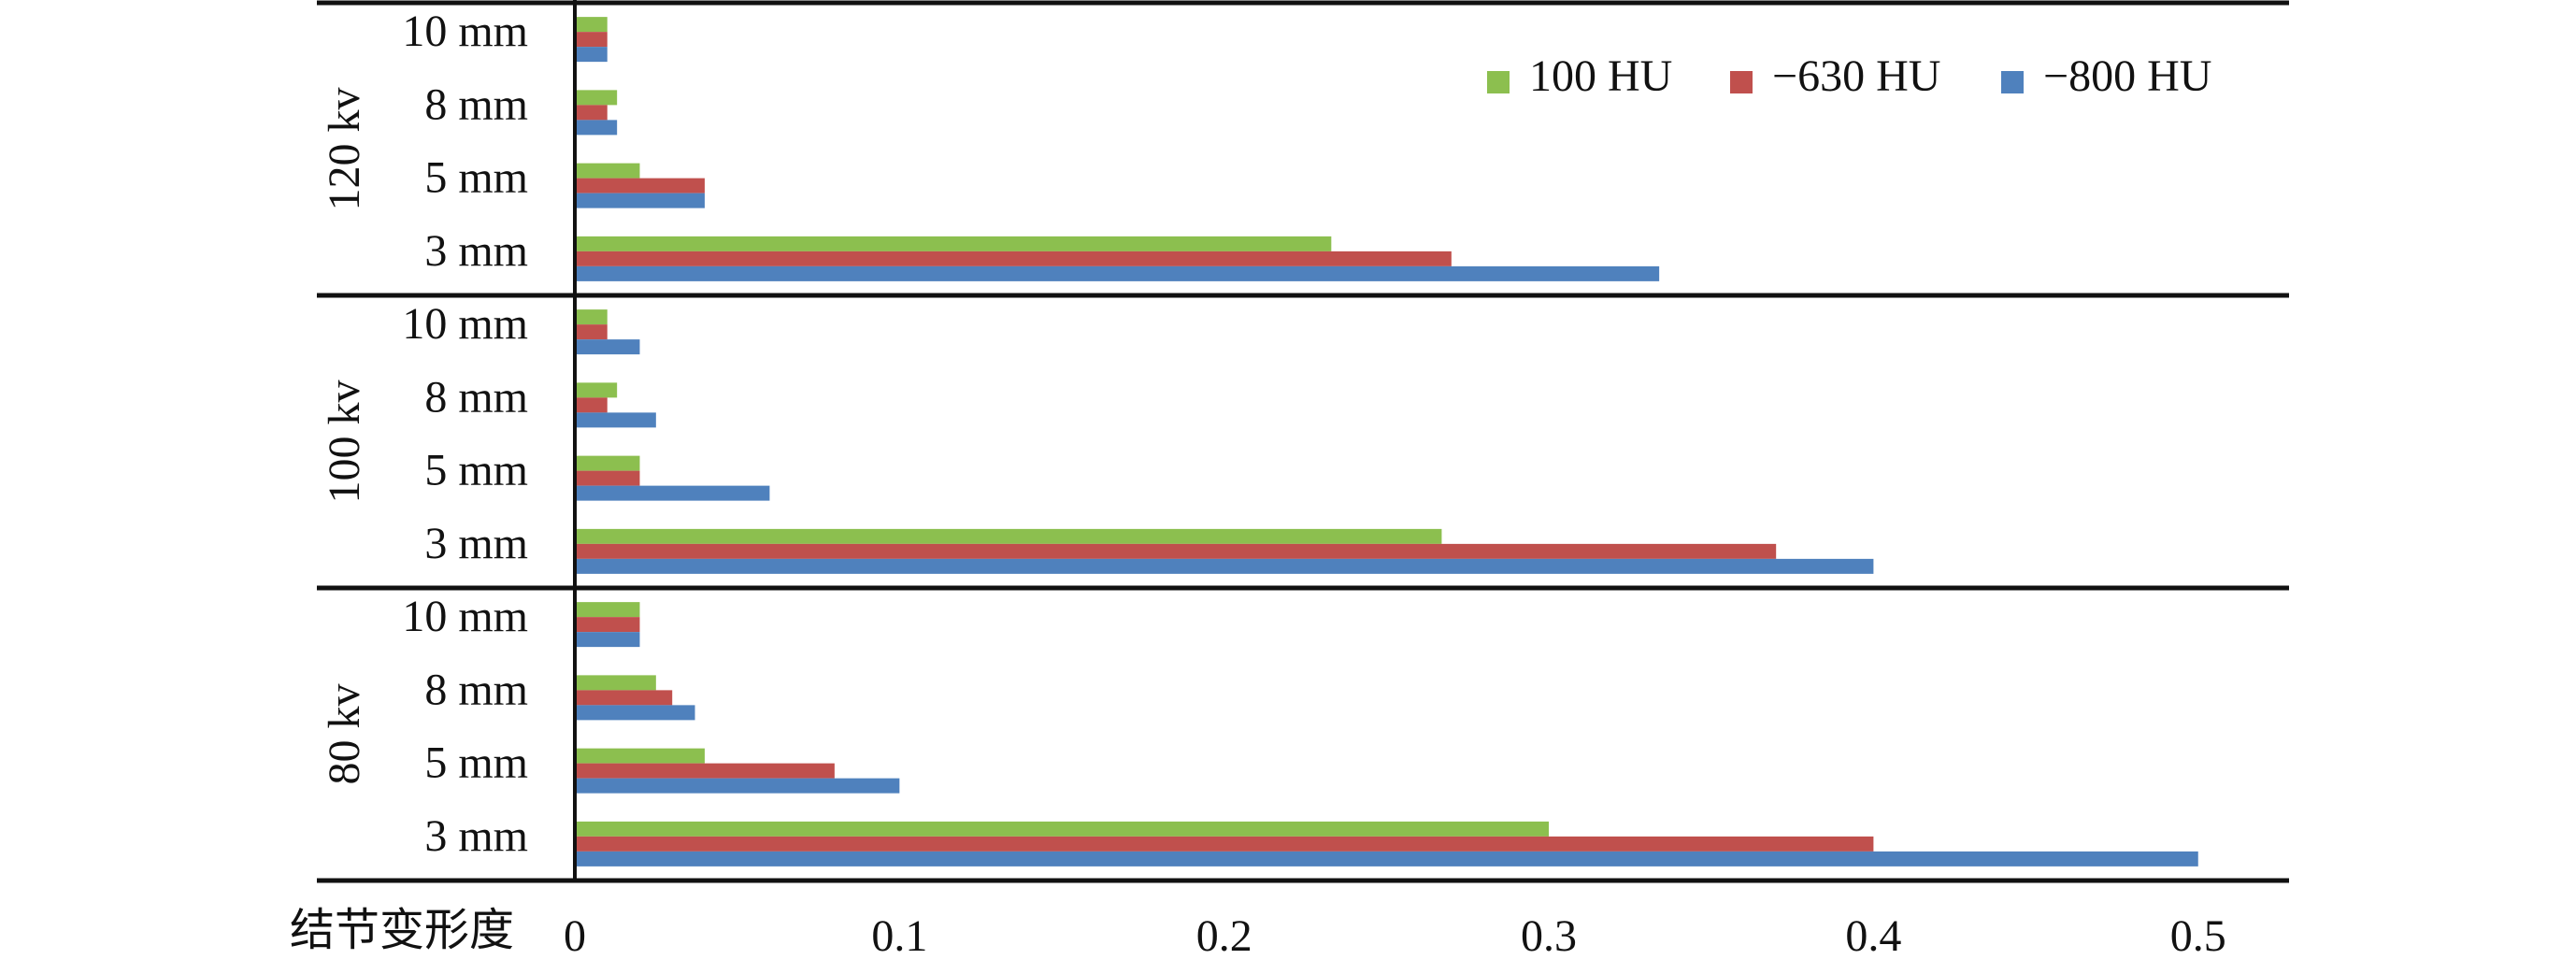  I want to click on legend-label: −630 HU, so click(1856, 76).